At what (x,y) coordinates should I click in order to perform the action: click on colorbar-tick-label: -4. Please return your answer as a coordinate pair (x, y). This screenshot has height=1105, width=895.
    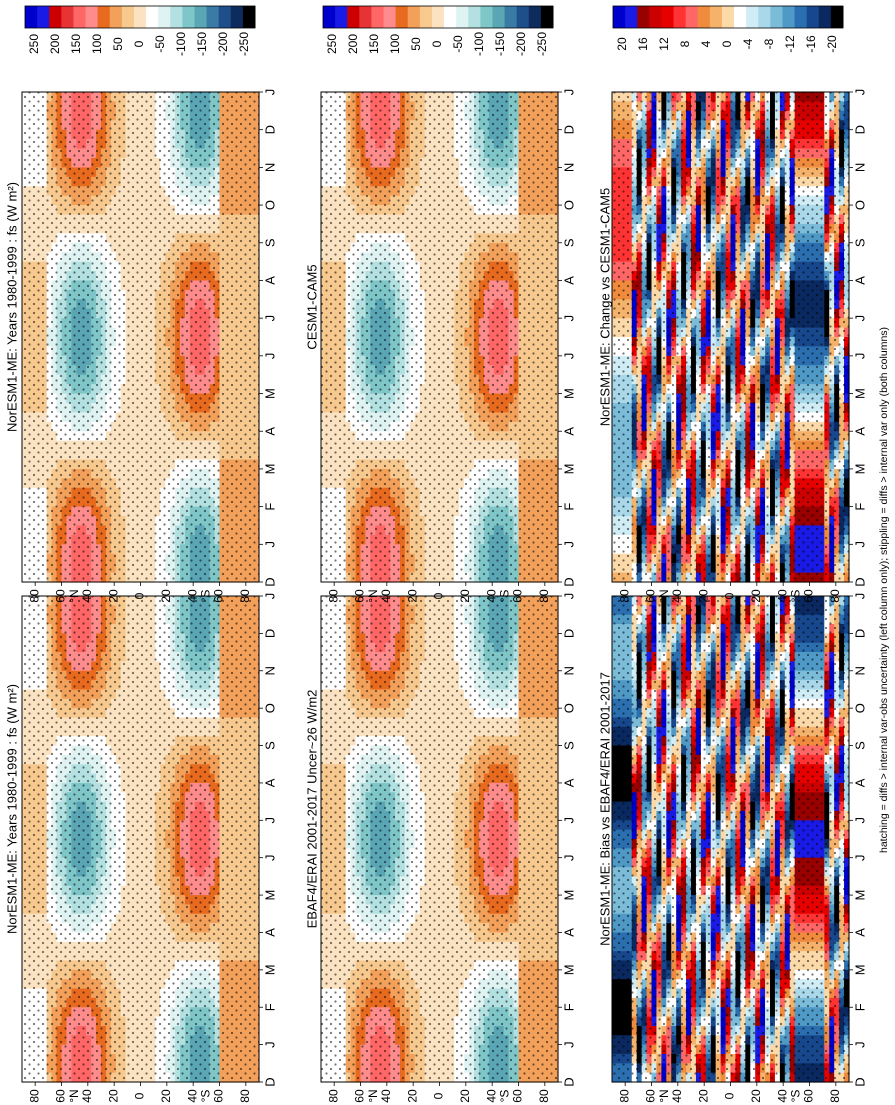
    Looking at the image, I should click on (748, 43).